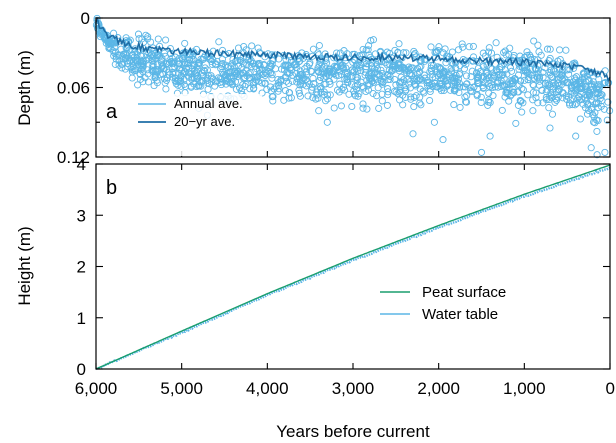 Image resolution: width=616 pixels, height=443 pixels. Describe the element at coordinates (610, 388) in the screenshot. I see `x-tick-label: 0` at that location.